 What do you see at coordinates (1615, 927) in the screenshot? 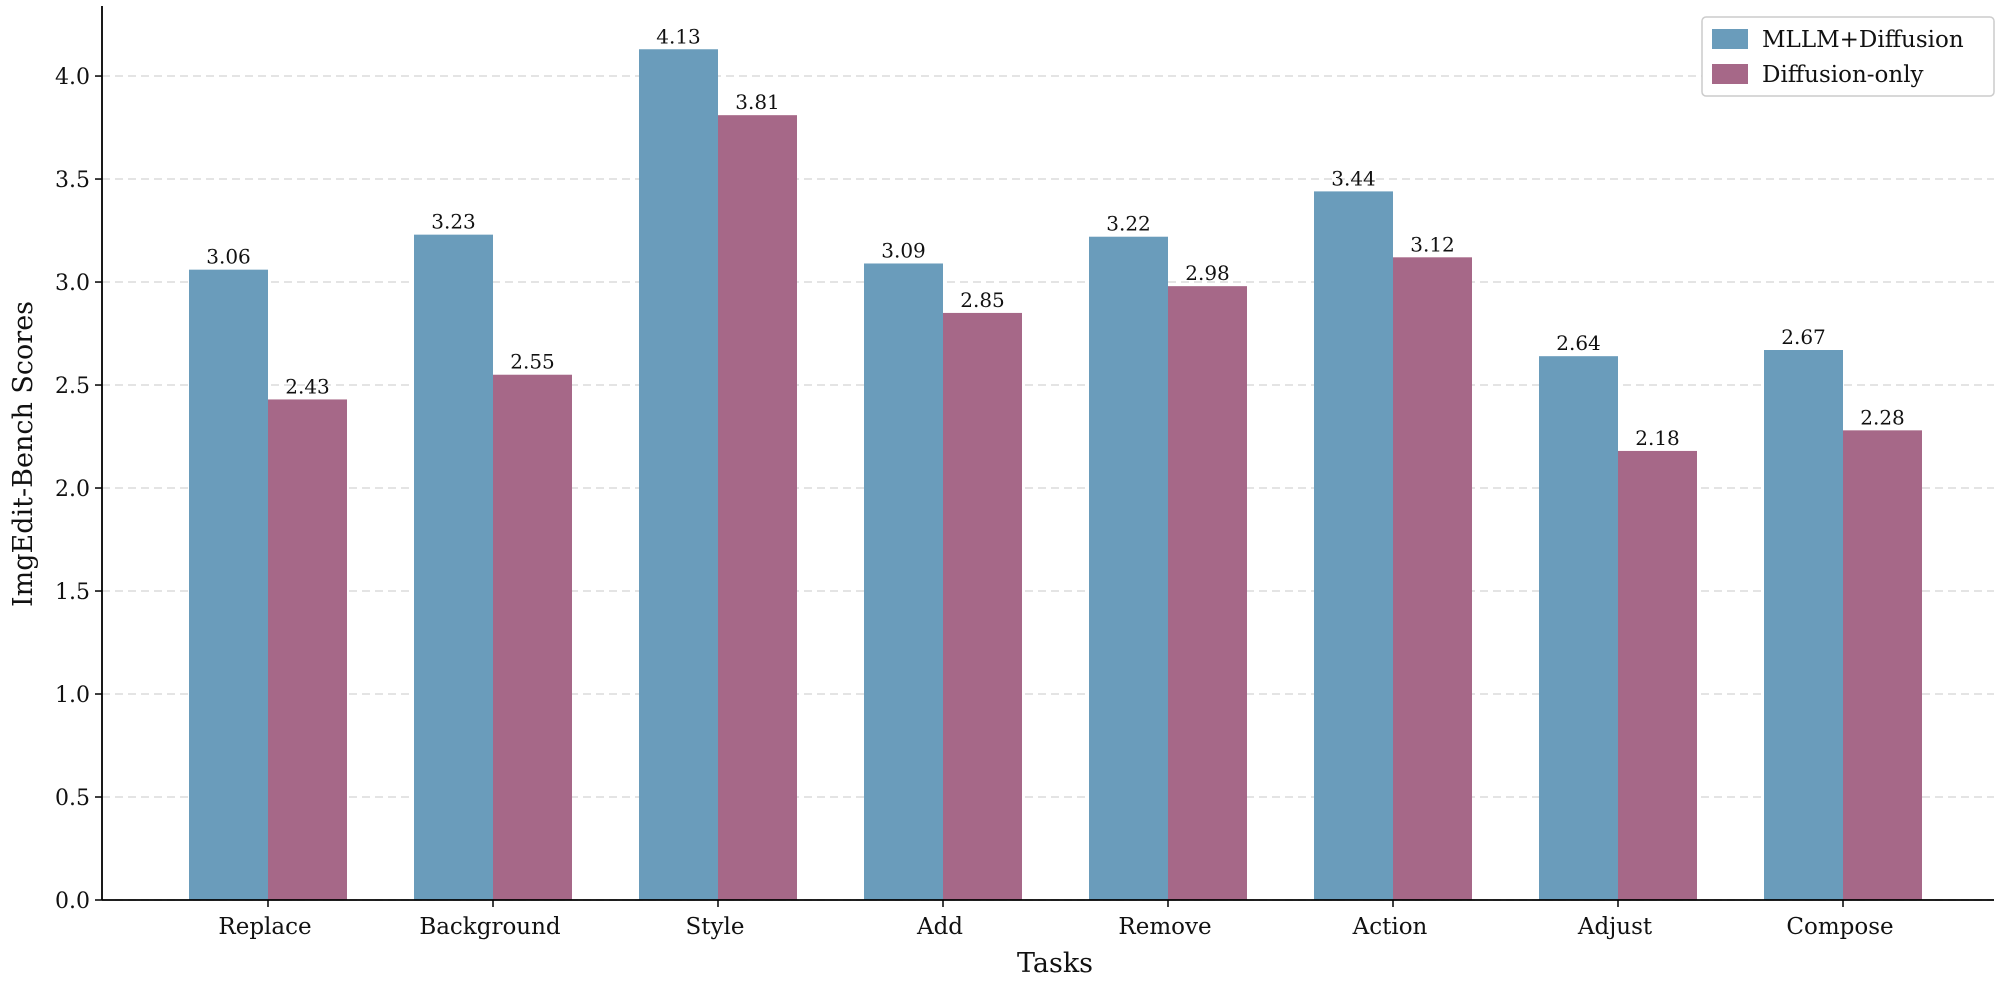
I see `x-tick-label: Adjust` at bounding box center [1615, 927].